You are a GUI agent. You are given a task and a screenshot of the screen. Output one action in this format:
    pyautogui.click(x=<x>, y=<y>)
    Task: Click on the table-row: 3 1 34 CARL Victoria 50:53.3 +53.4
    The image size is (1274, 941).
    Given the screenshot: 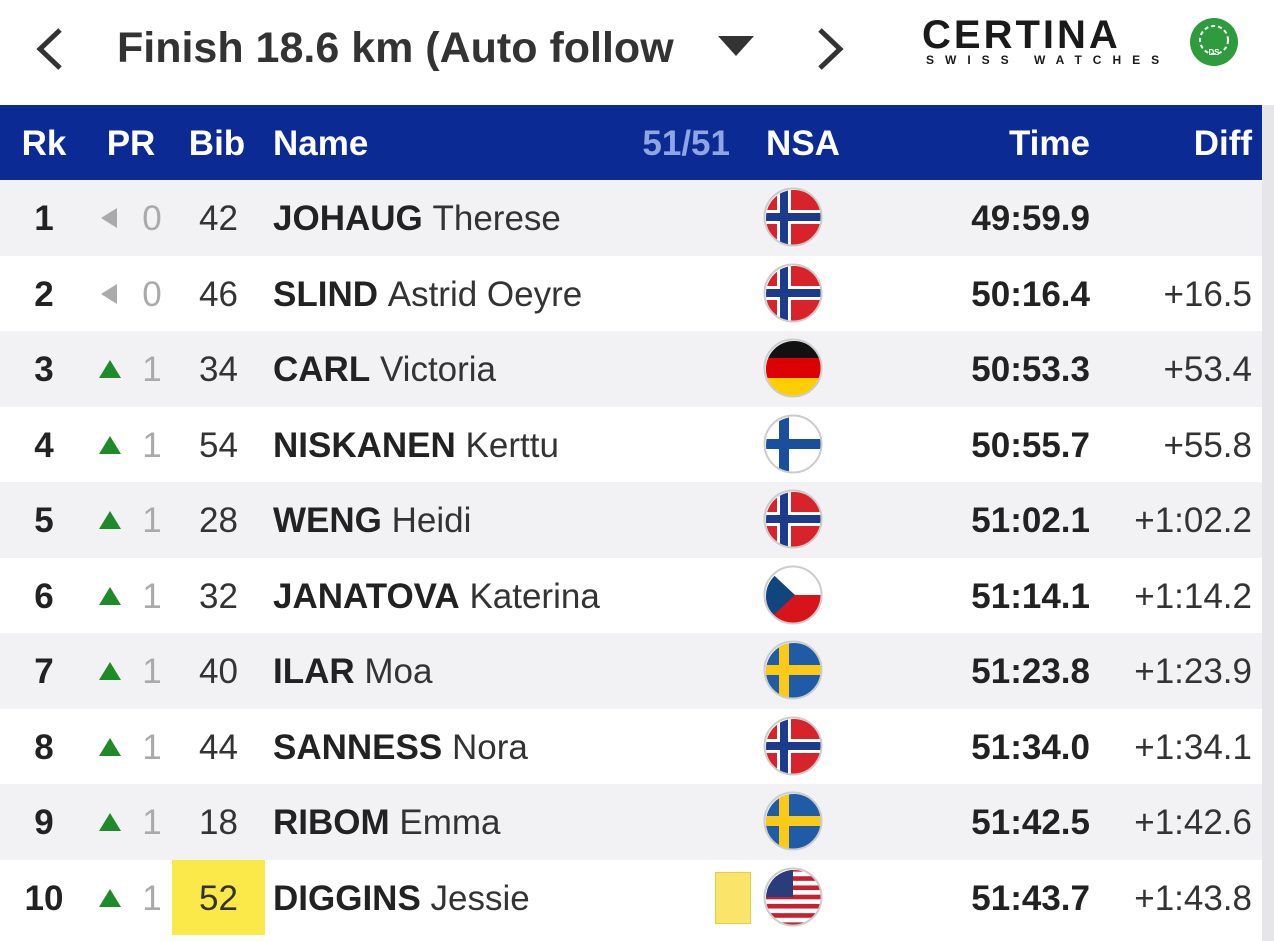 What is the action you would take?
    pyautogui.click(x=631, y=369)
    